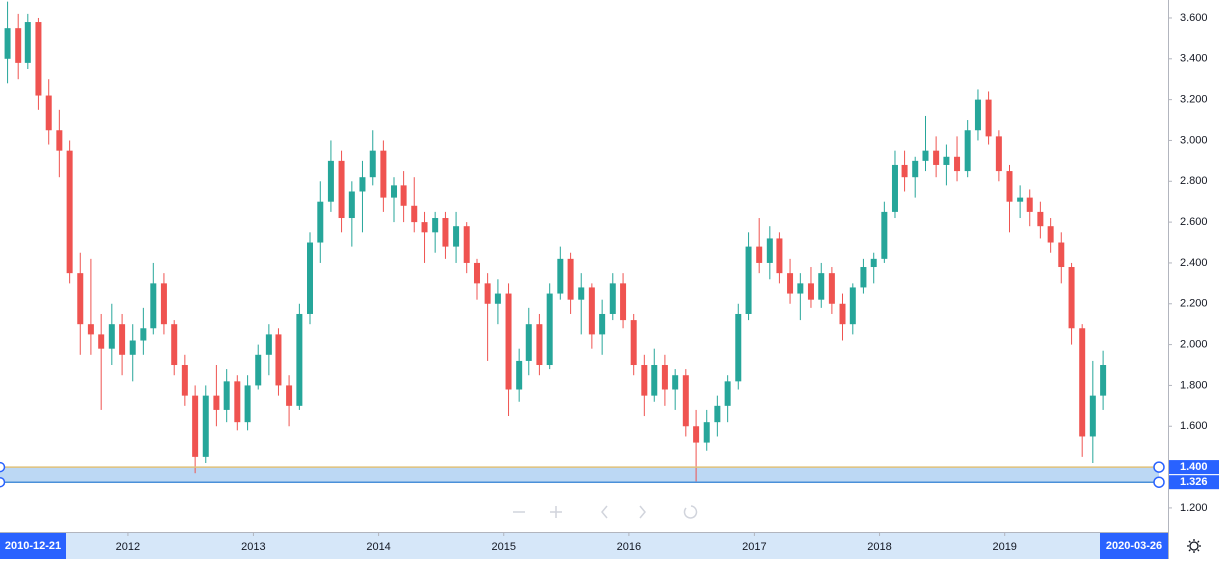  I want to click on x-axis-highlight, so click(584, 545).